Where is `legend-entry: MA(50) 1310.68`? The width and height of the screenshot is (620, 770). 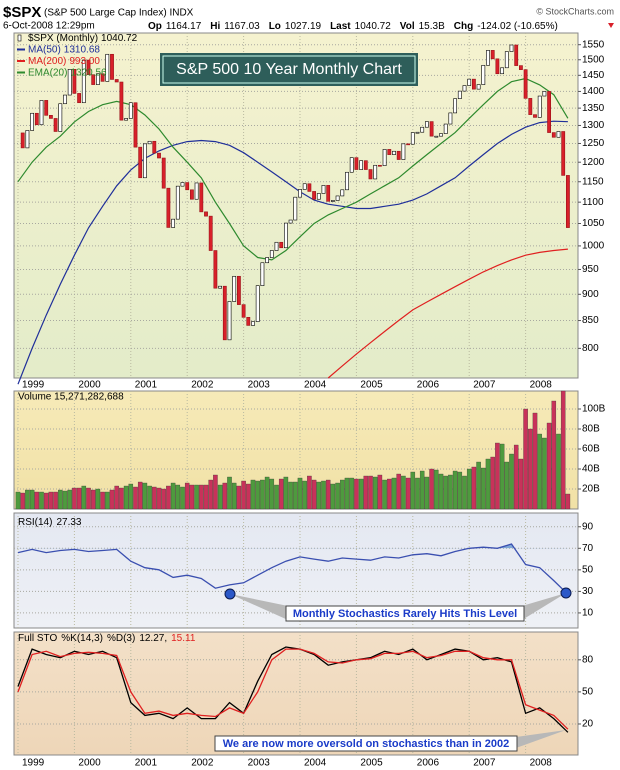 legend-entry: MA(50) 1310.68 is located at coordinates (64, 49).